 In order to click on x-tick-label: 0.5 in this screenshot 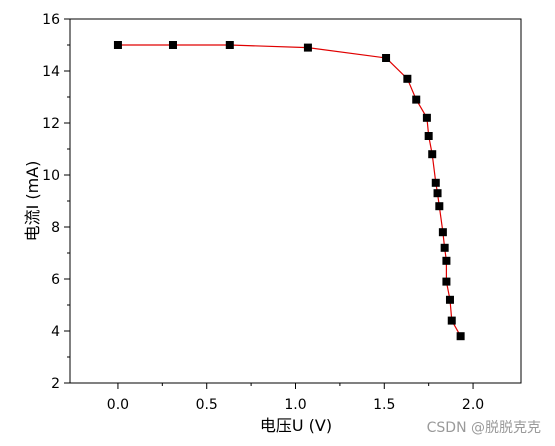, I will do `click(207, 405)`.